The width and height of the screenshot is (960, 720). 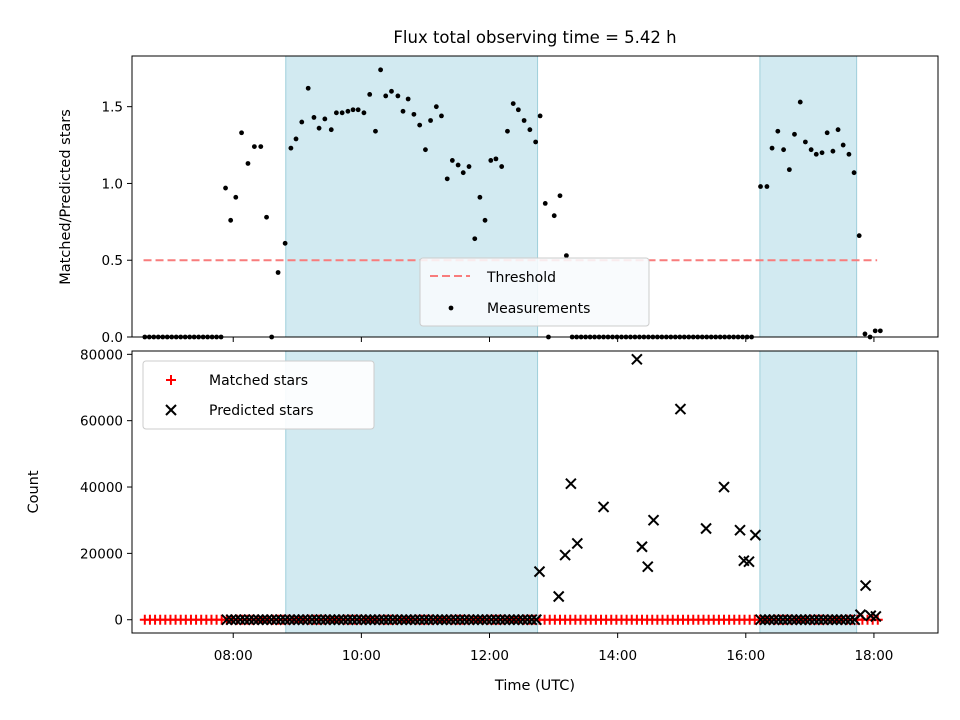 What do you see at coordinates (534, 292) in the screenshot?
I see `ratio-legend: Threshold Measurements` at bounding box center [534, 292].